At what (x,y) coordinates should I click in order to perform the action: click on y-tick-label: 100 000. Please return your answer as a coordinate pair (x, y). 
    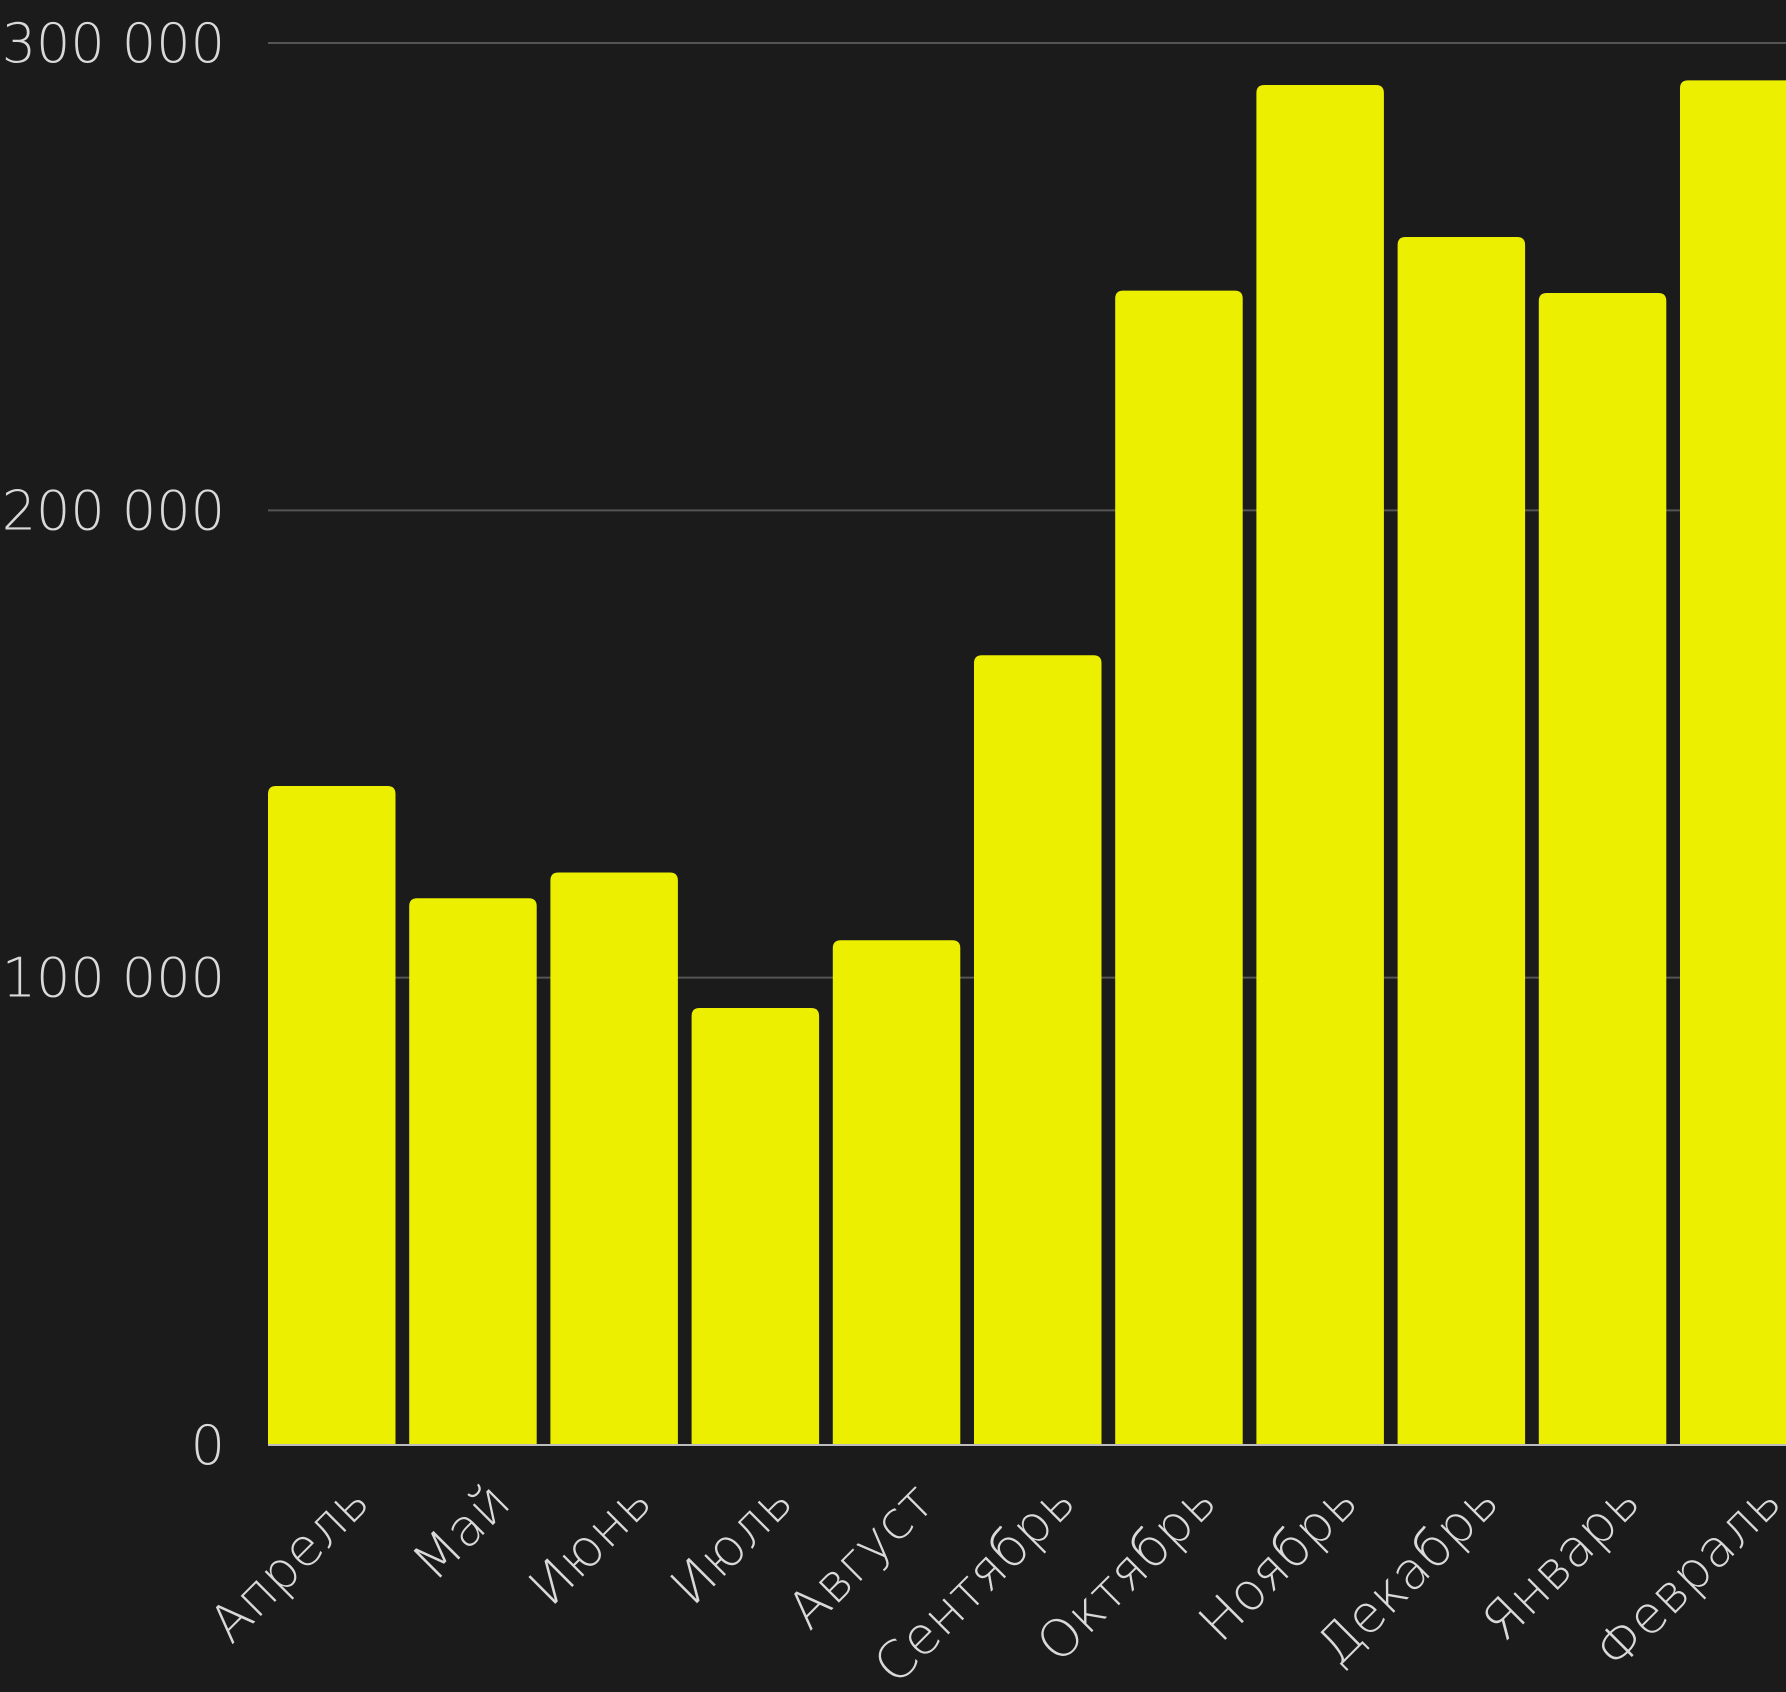
    Looking at the image, I should click on (113, 978).